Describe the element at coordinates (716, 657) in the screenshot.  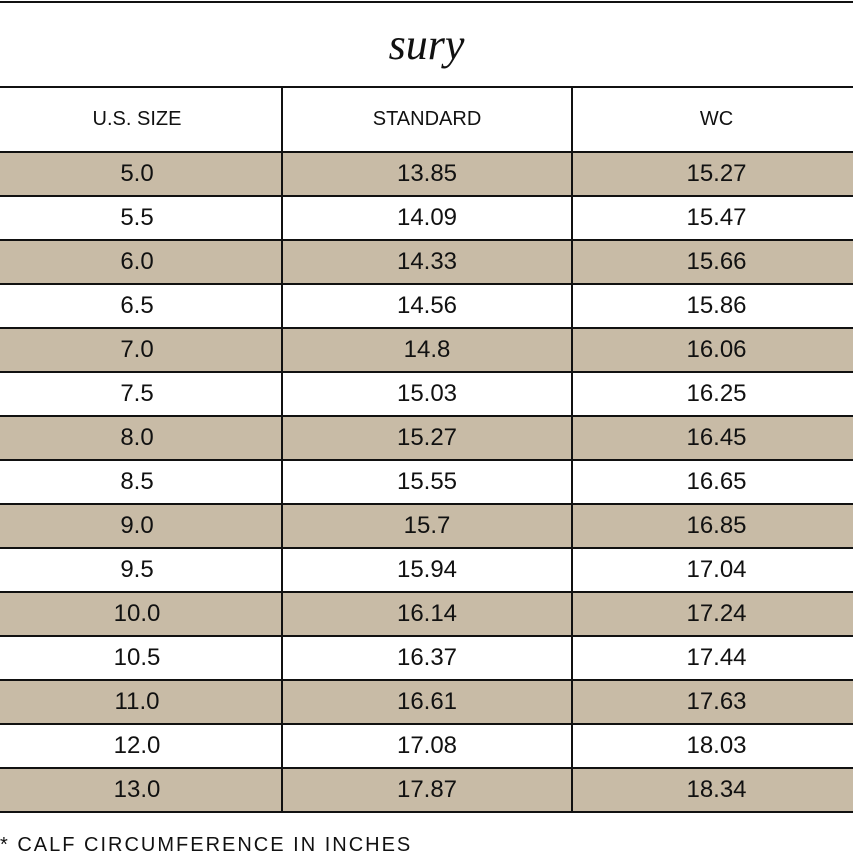
I see `table-cell: 17.44` at that location.